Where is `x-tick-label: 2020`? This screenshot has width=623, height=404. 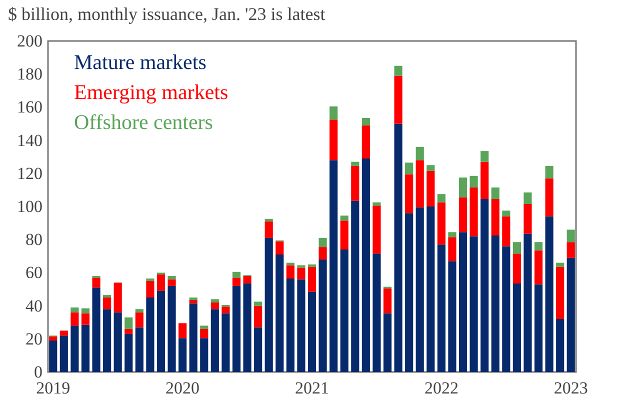 x-tick-label: 2020 is located at coordinates (183, 388).